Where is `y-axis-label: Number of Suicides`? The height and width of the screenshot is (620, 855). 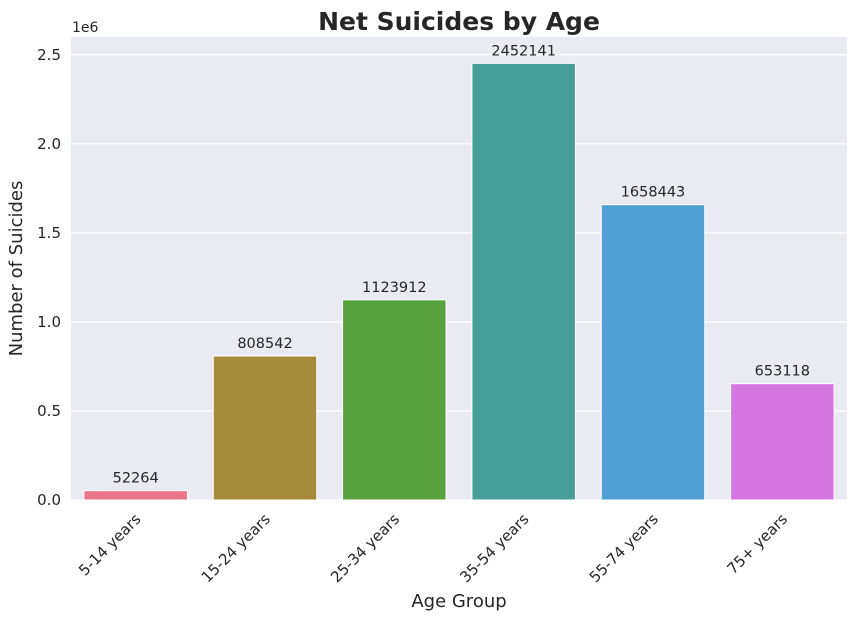
y-axis-label: Number of Suicides is located at coordinates (16, 269).